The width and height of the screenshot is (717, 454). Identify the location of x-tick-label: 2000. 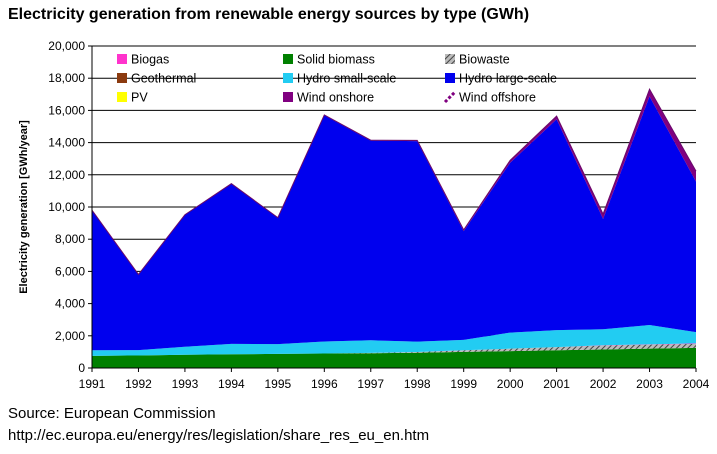
(510, 384).